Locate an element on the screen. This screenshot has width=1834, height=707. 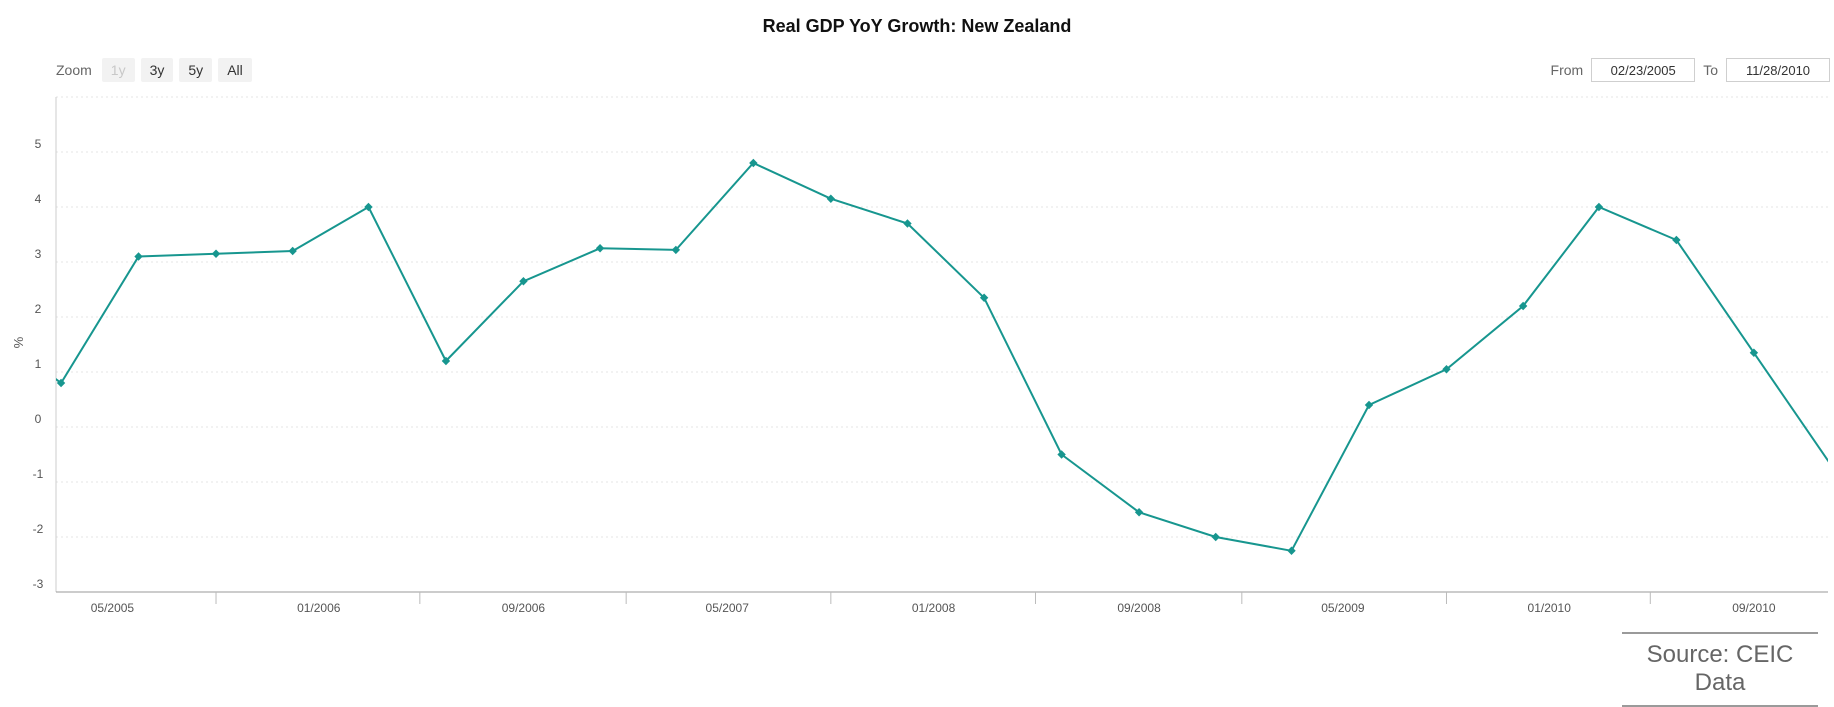
source-credit: Source: CEIC Data is located at coordinates (1720, 669).